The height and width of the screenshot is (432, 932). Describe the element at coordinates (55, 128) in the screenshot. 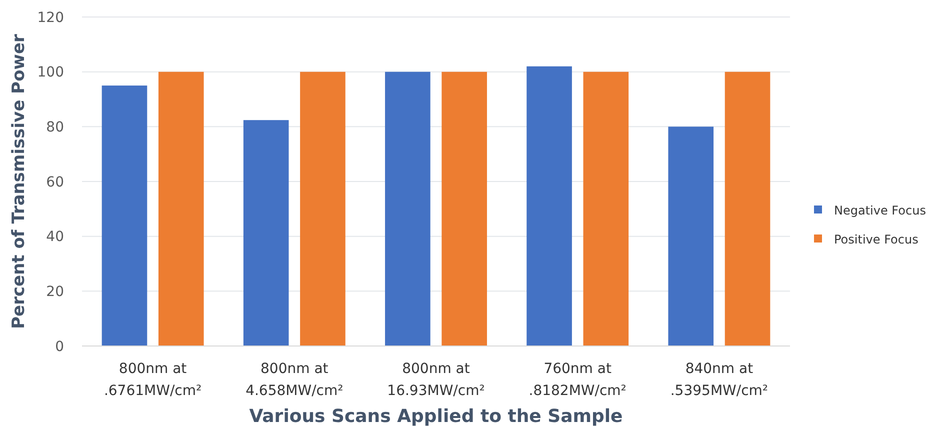

I see `y-tick-label: 80` at that location.